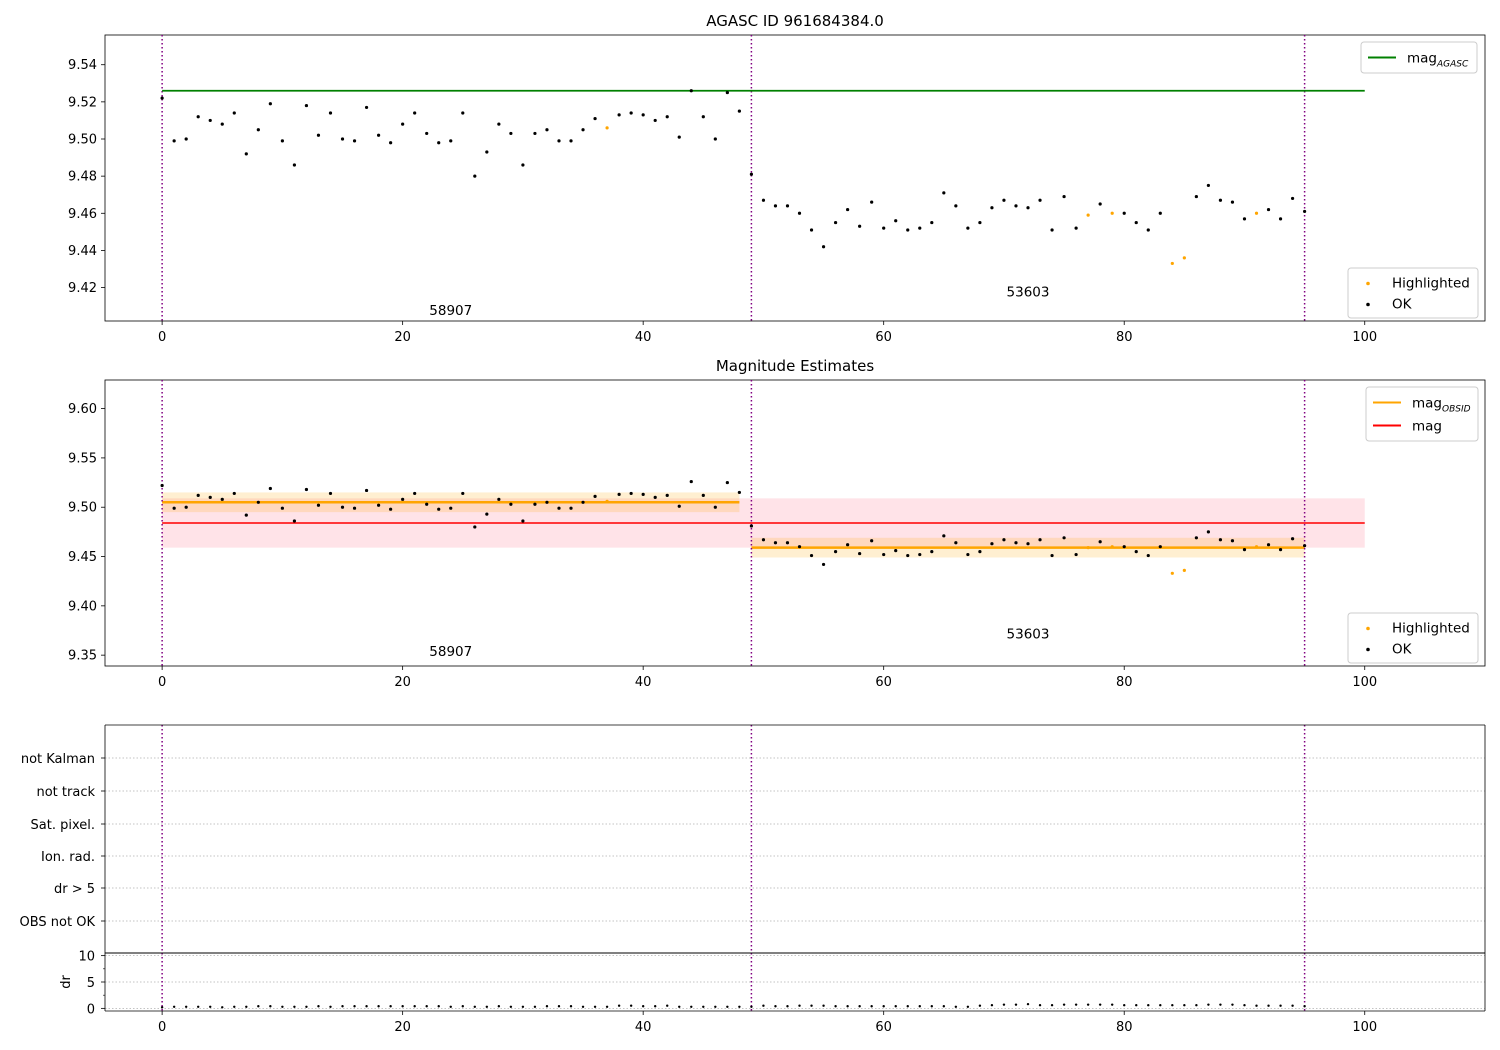  I want to click on y-tick-label: 9.45, so click(82, 557).